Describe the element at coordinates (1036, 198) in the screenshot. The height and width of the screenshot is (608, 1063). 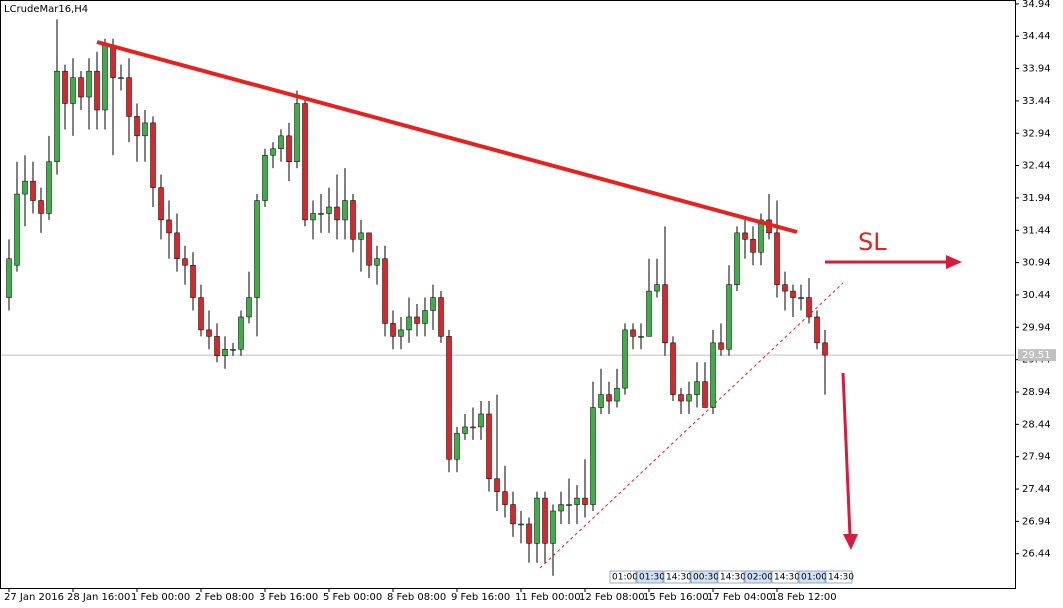
I see `y-tick-label: 31.94` at that location.